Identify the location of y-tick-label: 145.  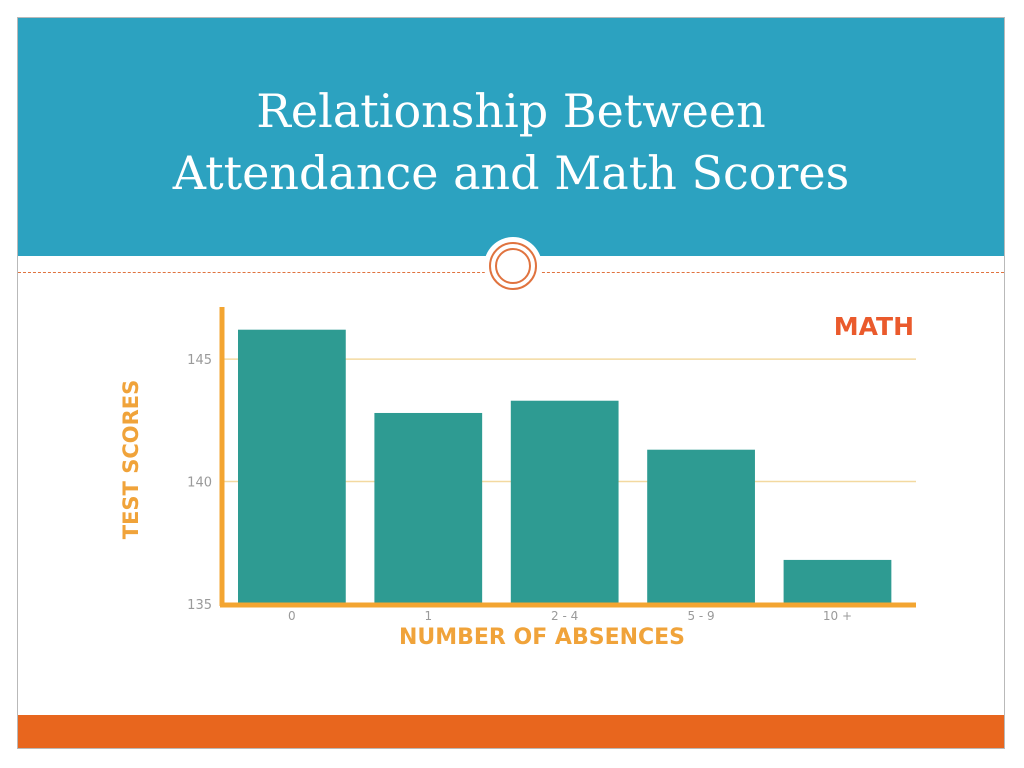
(199, 360).